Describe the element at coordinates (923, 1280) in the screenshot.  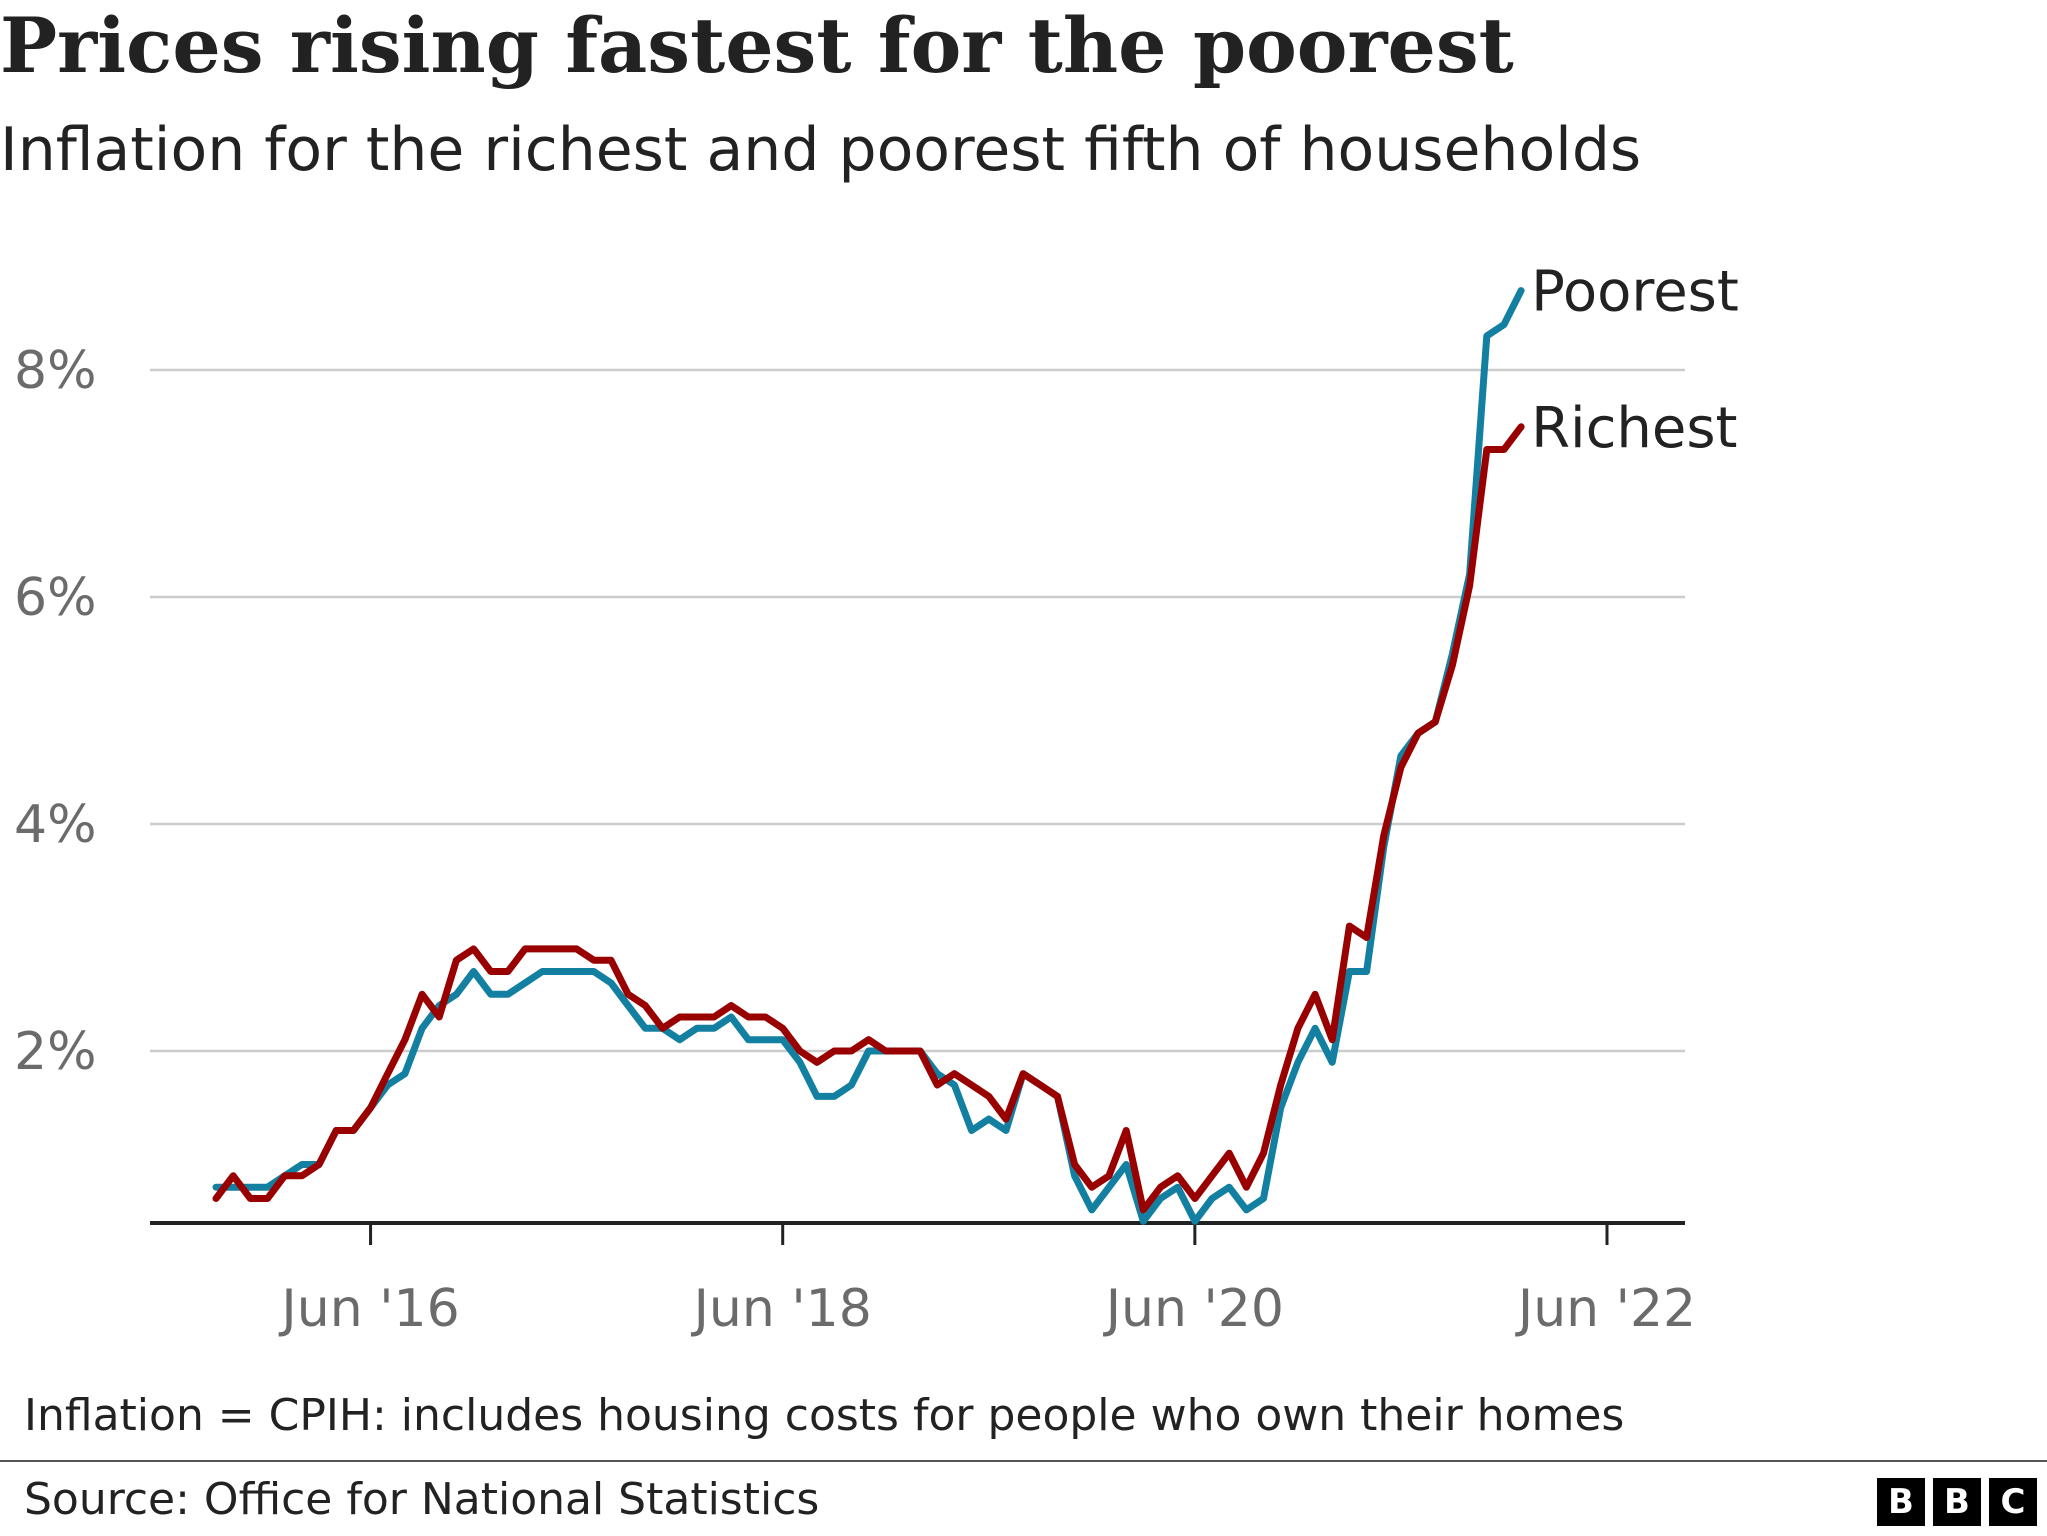
I see `x-axis: Jun '16 Jun '18 Jun '20 Jun '22` at that location.